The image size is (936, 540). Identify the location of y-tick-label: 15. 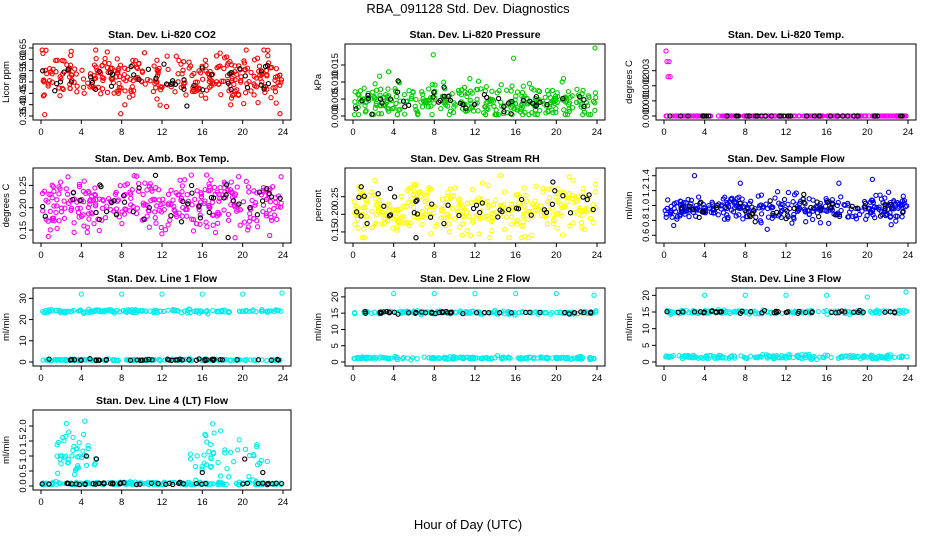
(646, 312).